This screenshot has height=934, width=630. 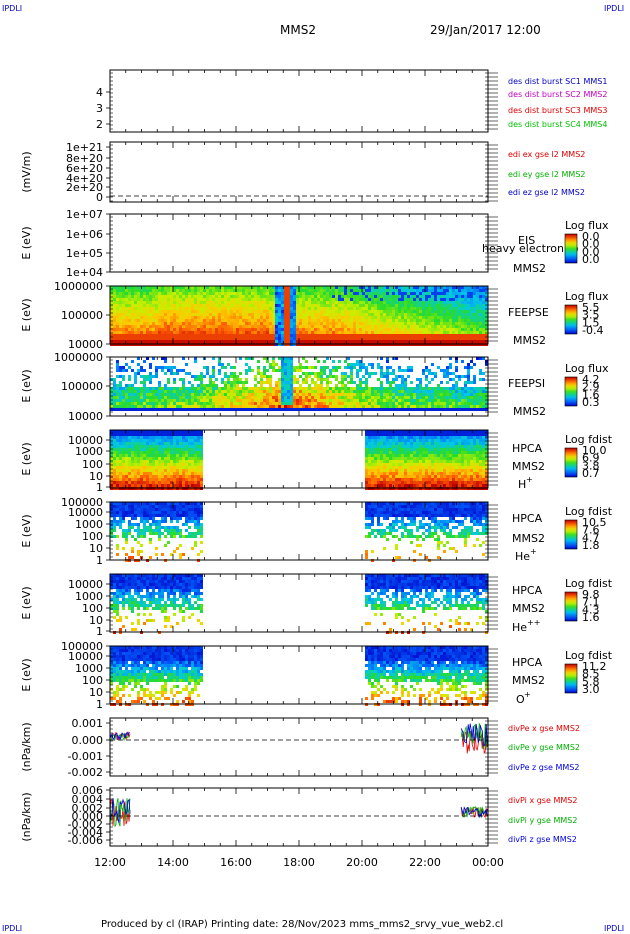 I want to click on legend-entry: divPe z gse MMS2, so click(x=543, y=767).